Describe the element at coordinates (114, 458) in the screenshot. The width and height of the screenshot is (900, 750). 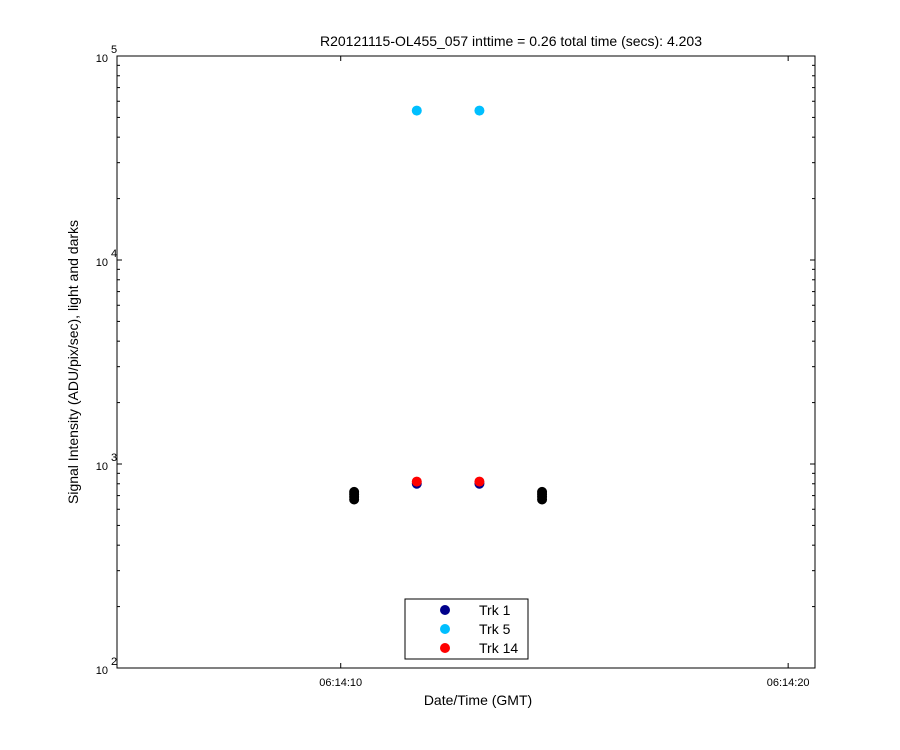
I see `y-tick-label-exponent: 3` at that location.